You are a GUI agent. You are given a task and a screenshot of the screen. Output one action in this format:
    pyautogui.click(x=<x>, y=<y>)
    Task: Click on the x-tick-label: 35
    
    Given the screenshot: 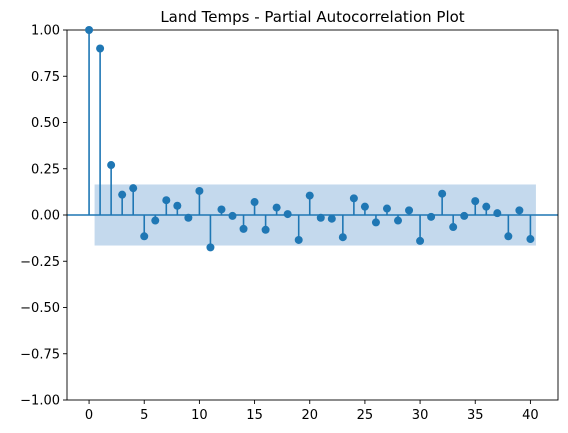 What is the action you would take?
    pyautogui.click(x=475, y=415)
    